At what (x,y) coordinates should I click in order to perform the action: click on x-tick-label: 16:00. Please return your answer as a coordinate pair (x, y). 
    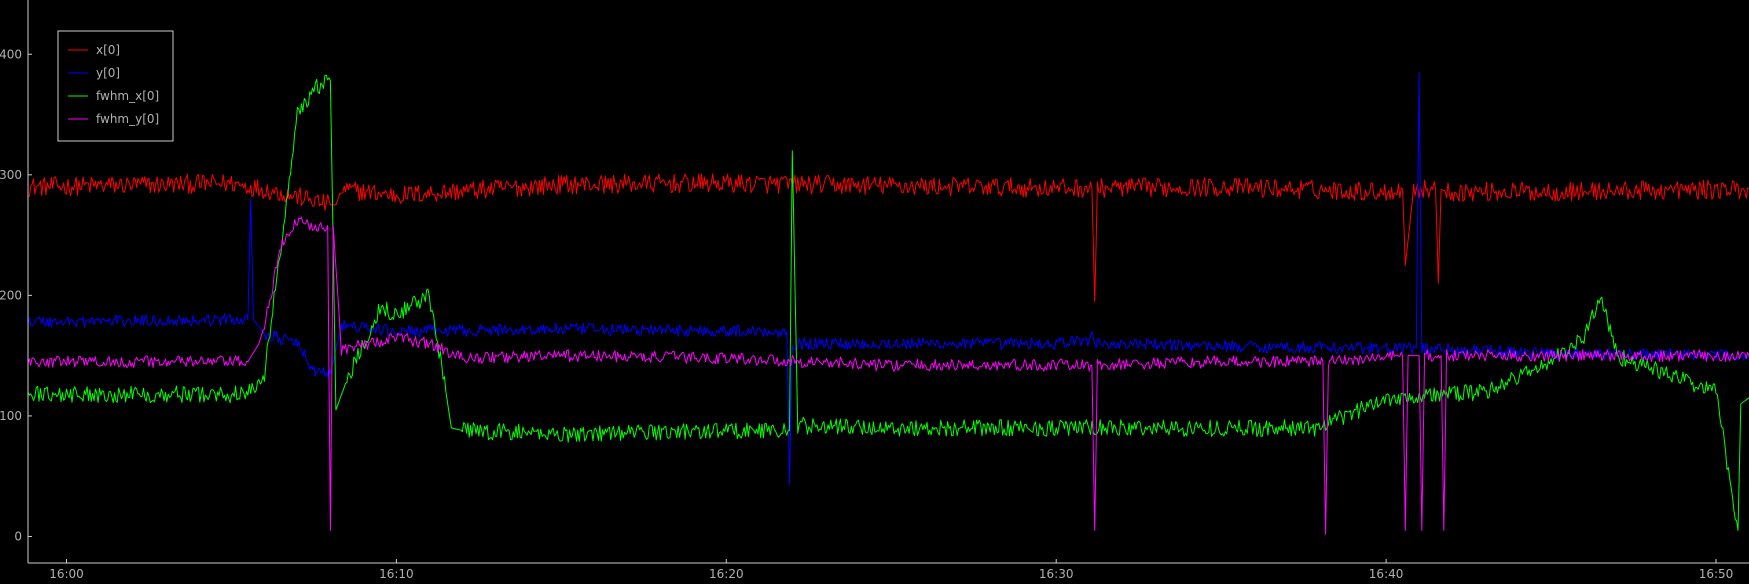
    Looking at the image, I should click on (66, 574).